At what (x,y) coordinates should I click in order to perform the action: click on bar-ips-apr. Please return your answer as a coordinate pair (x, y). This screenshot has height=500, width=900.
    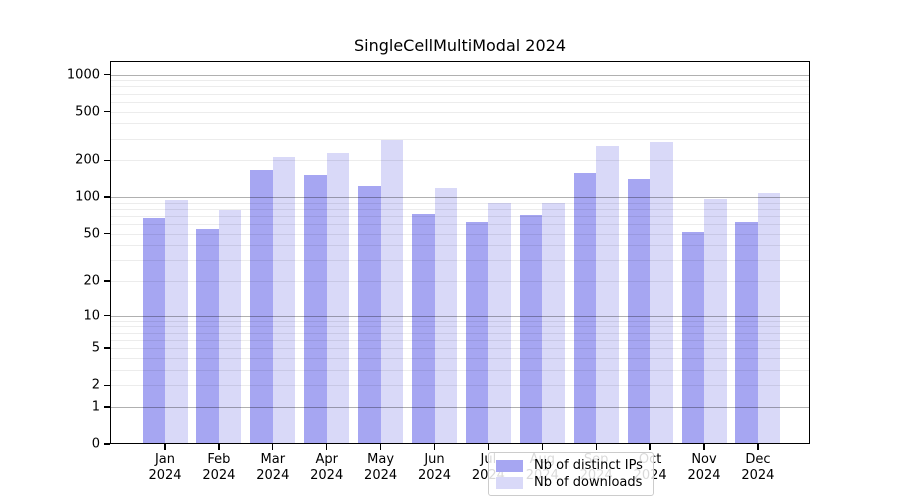
    Looking at the image, I should click on (315, 309).